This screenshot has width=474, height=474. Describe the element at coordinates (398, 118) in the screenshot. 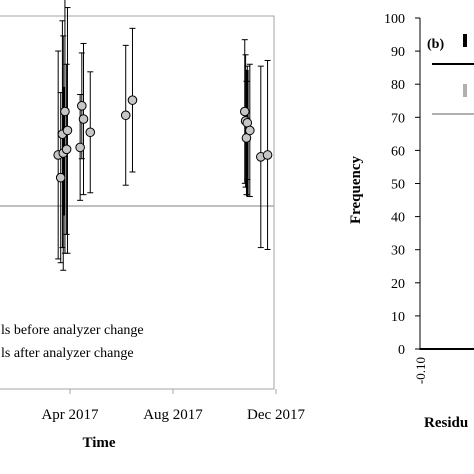

I see `y-tick-label: 70` at that location.